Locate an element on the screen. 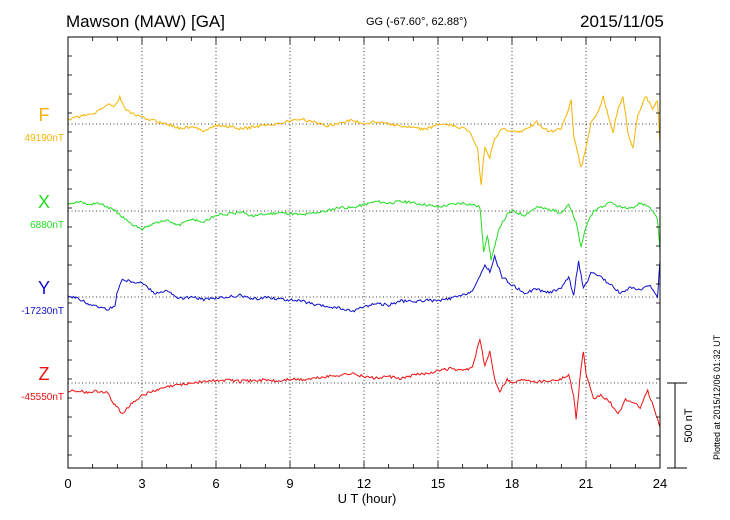 The image size is (730, 520). component-label-z: Z is located at coordinates (44, 374).